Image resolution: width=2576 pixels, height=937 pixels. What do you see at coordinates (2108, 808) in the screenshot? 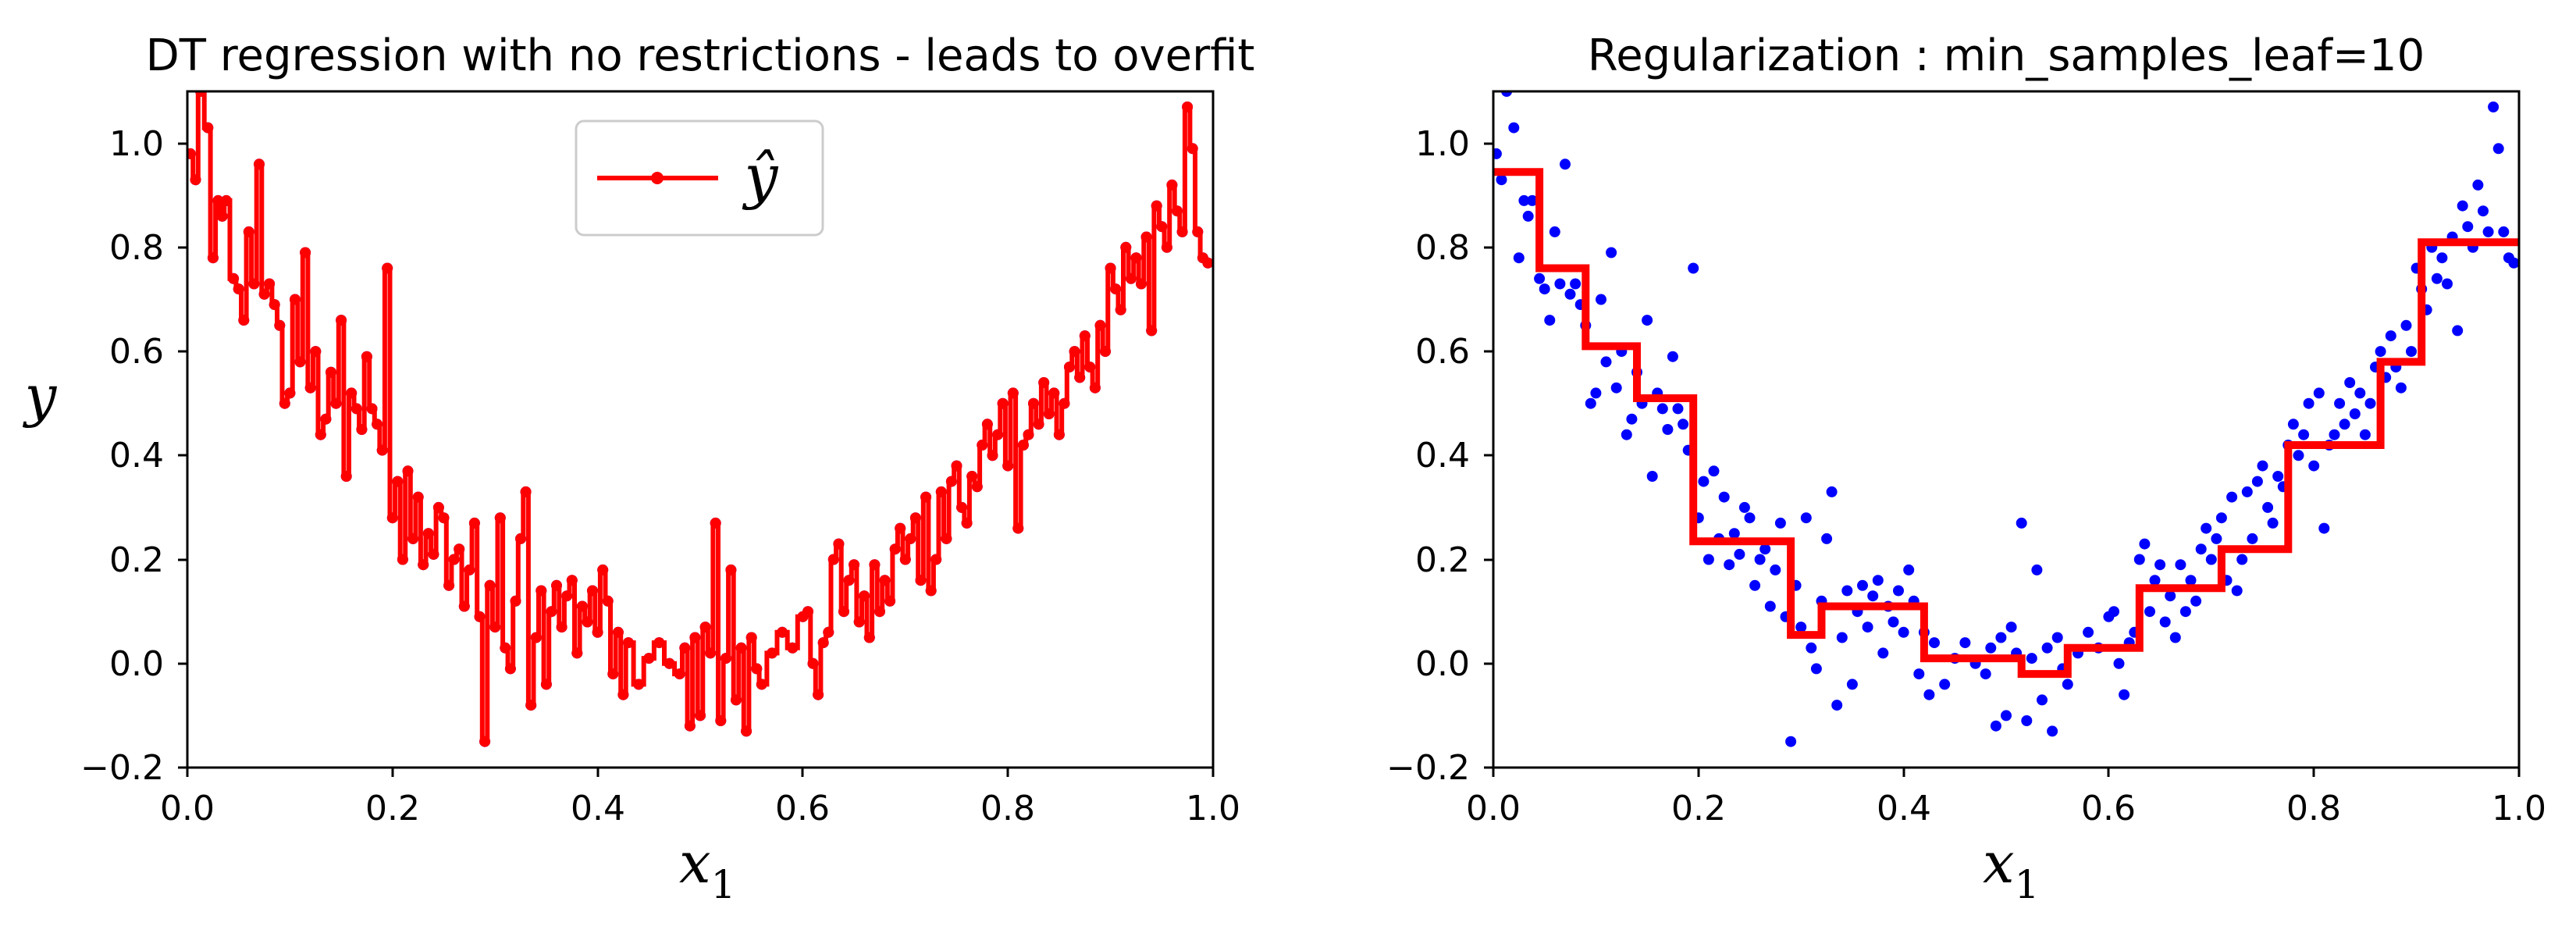
I see `x-tick-label: 0.6` at bounding box center [2108, 808].